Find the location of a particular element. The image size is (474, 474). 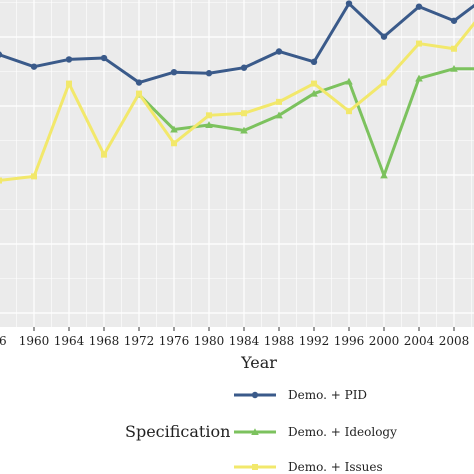

x-tick-label: 56 is located at coordinates (3, 341).